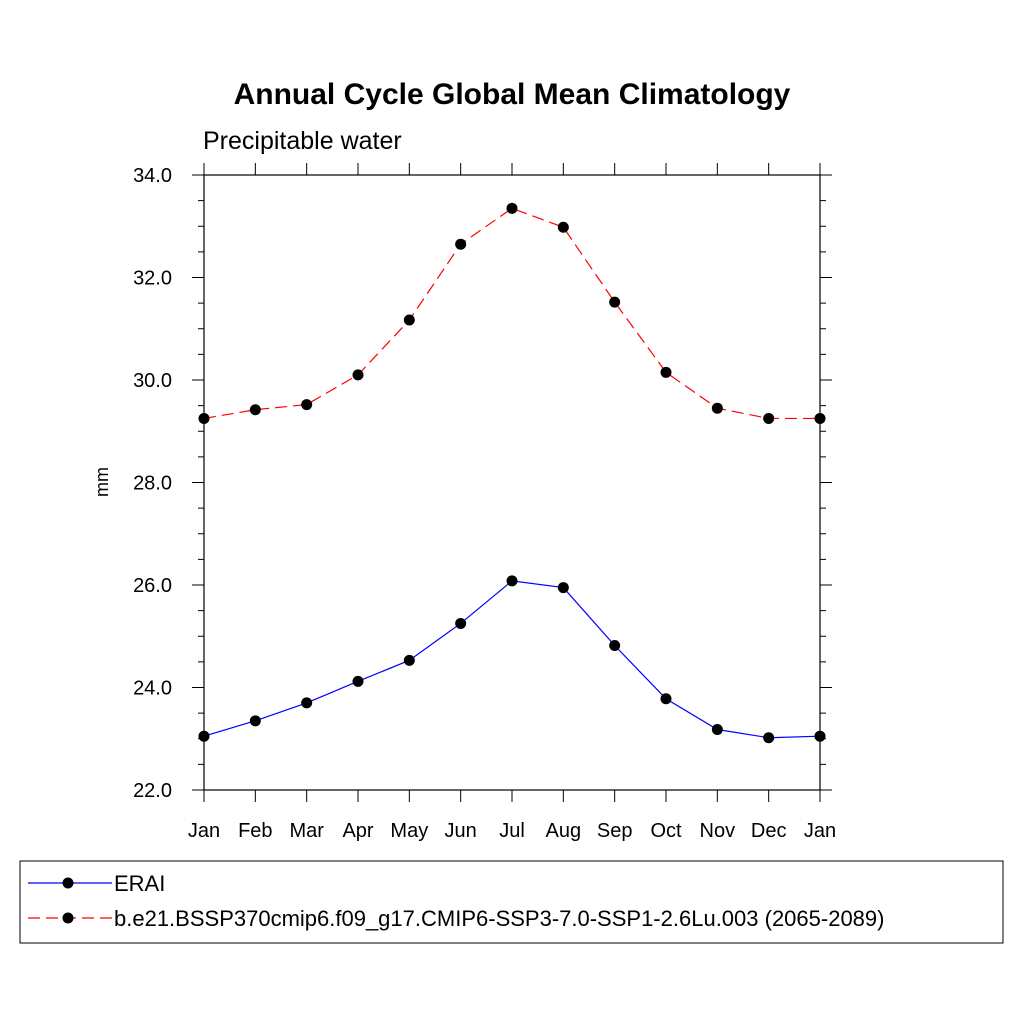  I want to click on y-tick-label: 34.0, so click(152, 176).